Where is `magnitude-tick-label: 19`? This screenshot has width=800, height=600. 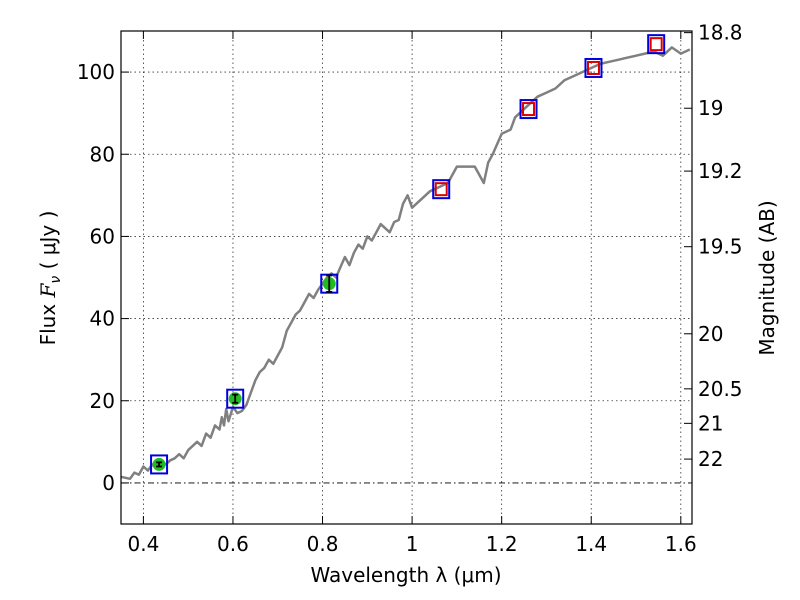 magnitude-tick-label: 19 is located at coordinates (710, 108).